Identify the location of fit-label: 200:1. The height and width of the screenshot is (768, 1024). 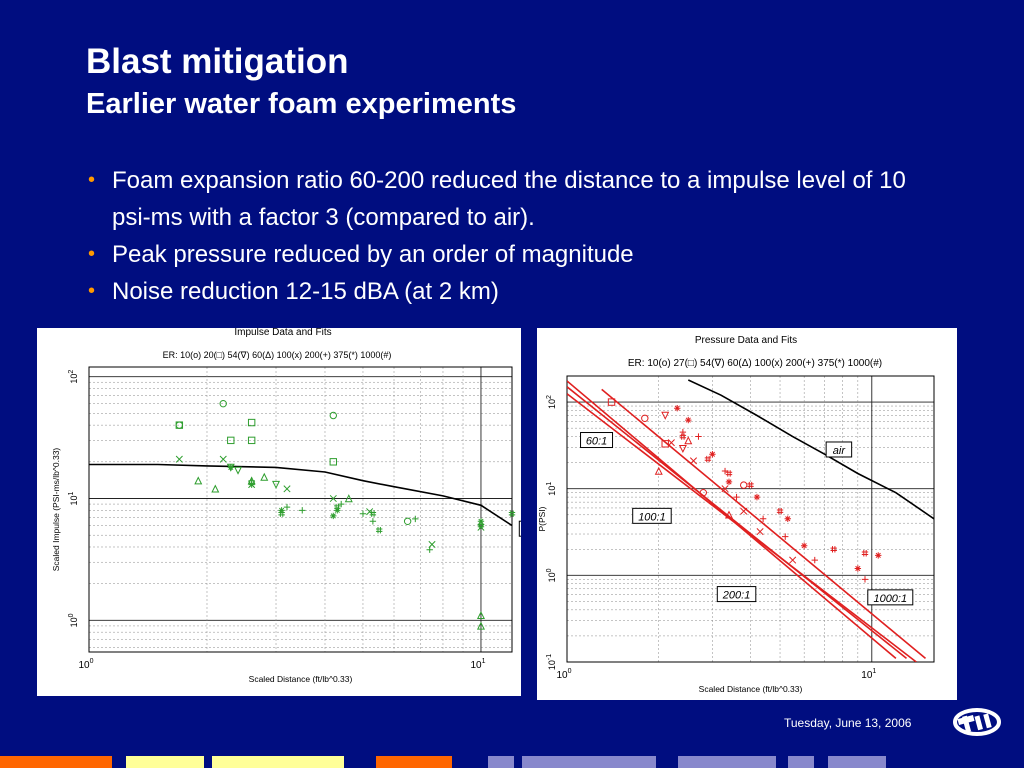
(736, 596).